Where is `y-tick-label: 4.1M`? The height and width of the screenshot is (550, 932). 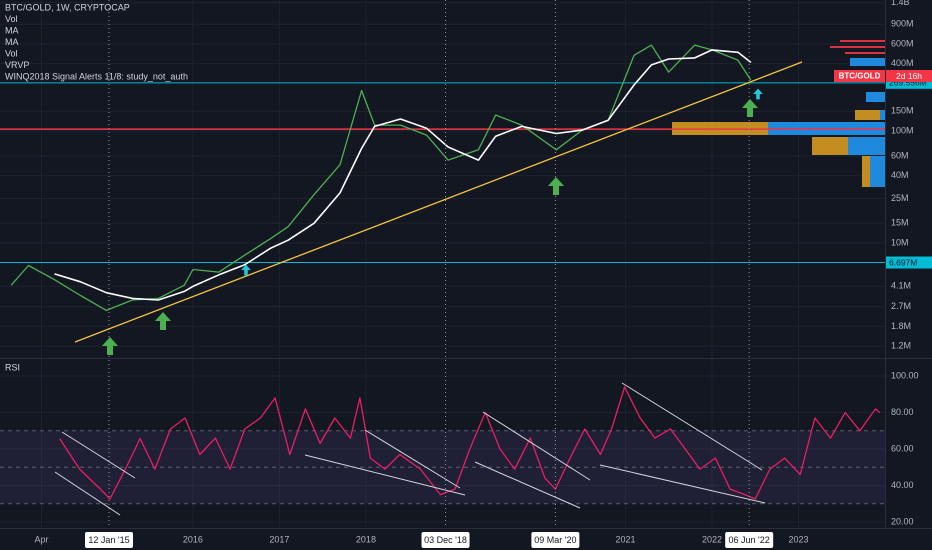 y-tick-label: 4.1M is located at coordinates (901, 286).